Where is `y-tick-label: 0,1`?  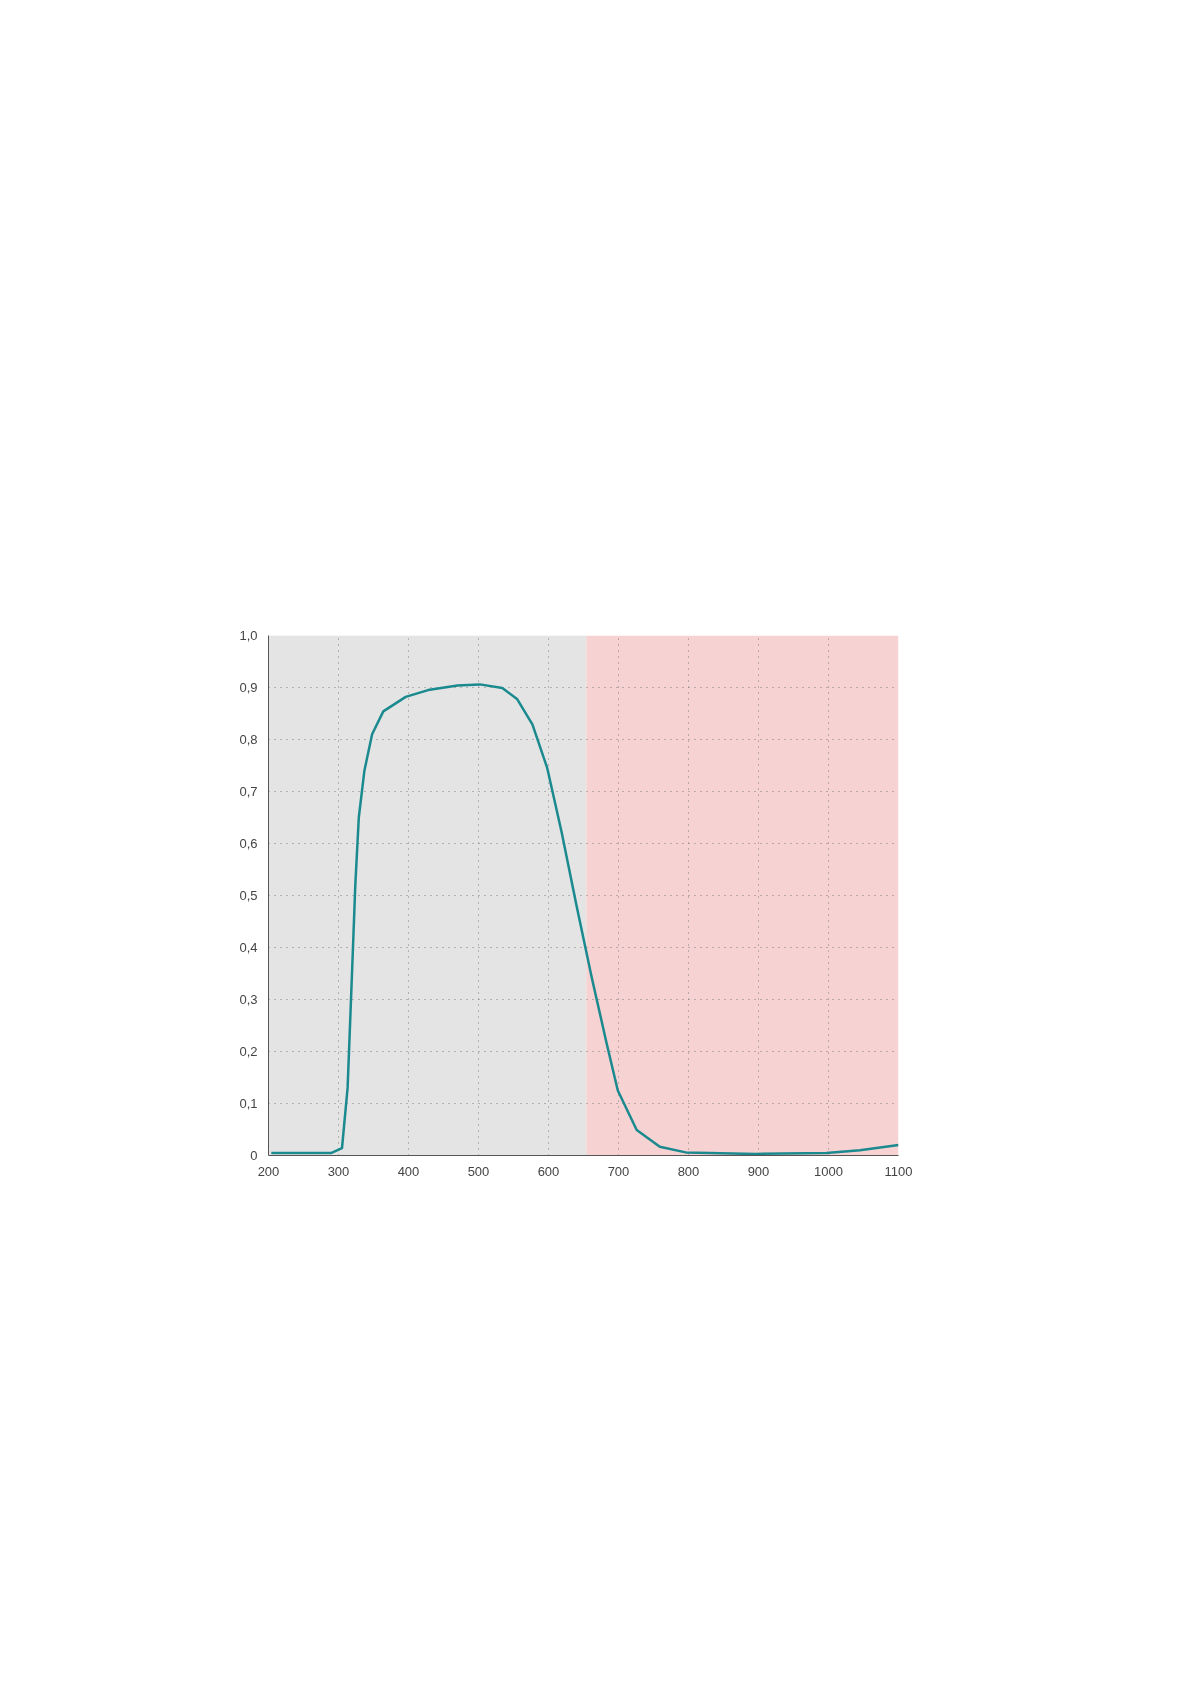
y-tick-label: 0,1 is located at coordinates (248, 1103).